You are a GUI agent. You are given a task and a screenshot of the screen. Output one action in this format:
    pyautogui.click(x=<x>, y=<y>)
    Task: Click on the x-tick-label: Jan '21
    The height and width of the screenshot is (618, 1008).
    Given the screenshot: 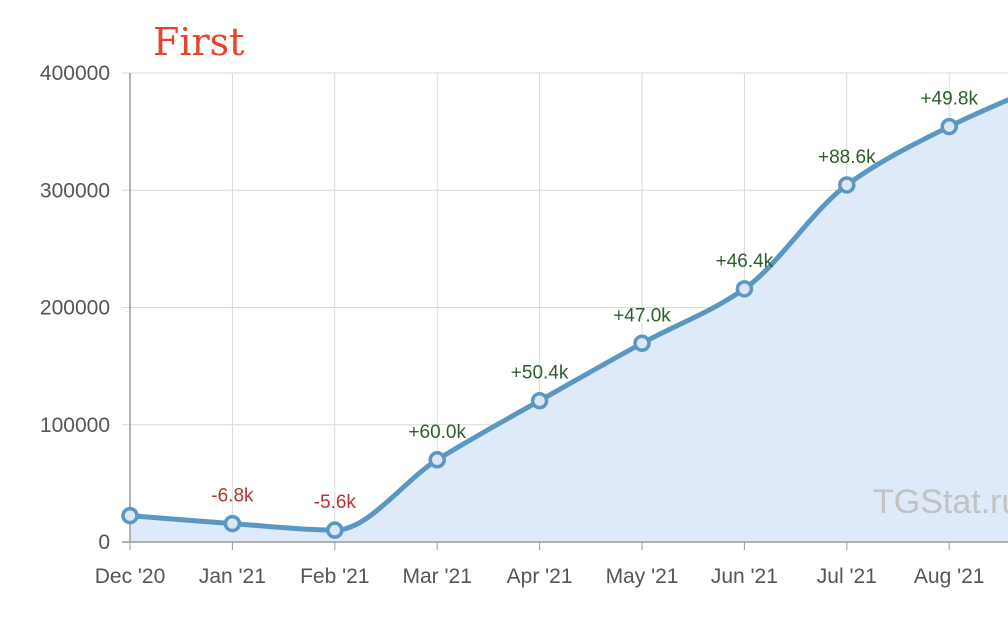 What is the action you would take?
    pyautogui.click(x=232, y=576)
    